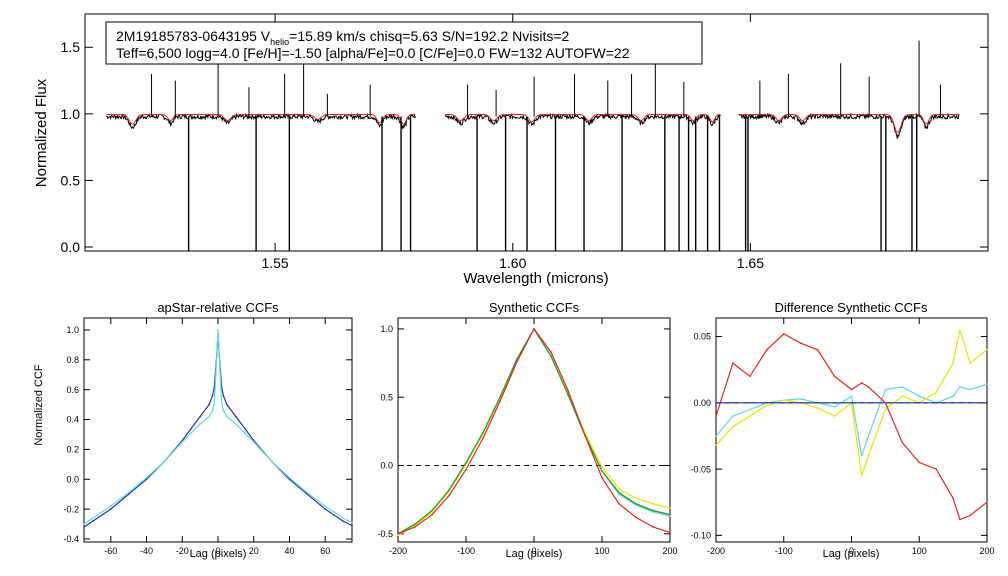  Describe the element at coordinates (583, 118) in the screenshot. I see `model-spectrum-line` at that location.